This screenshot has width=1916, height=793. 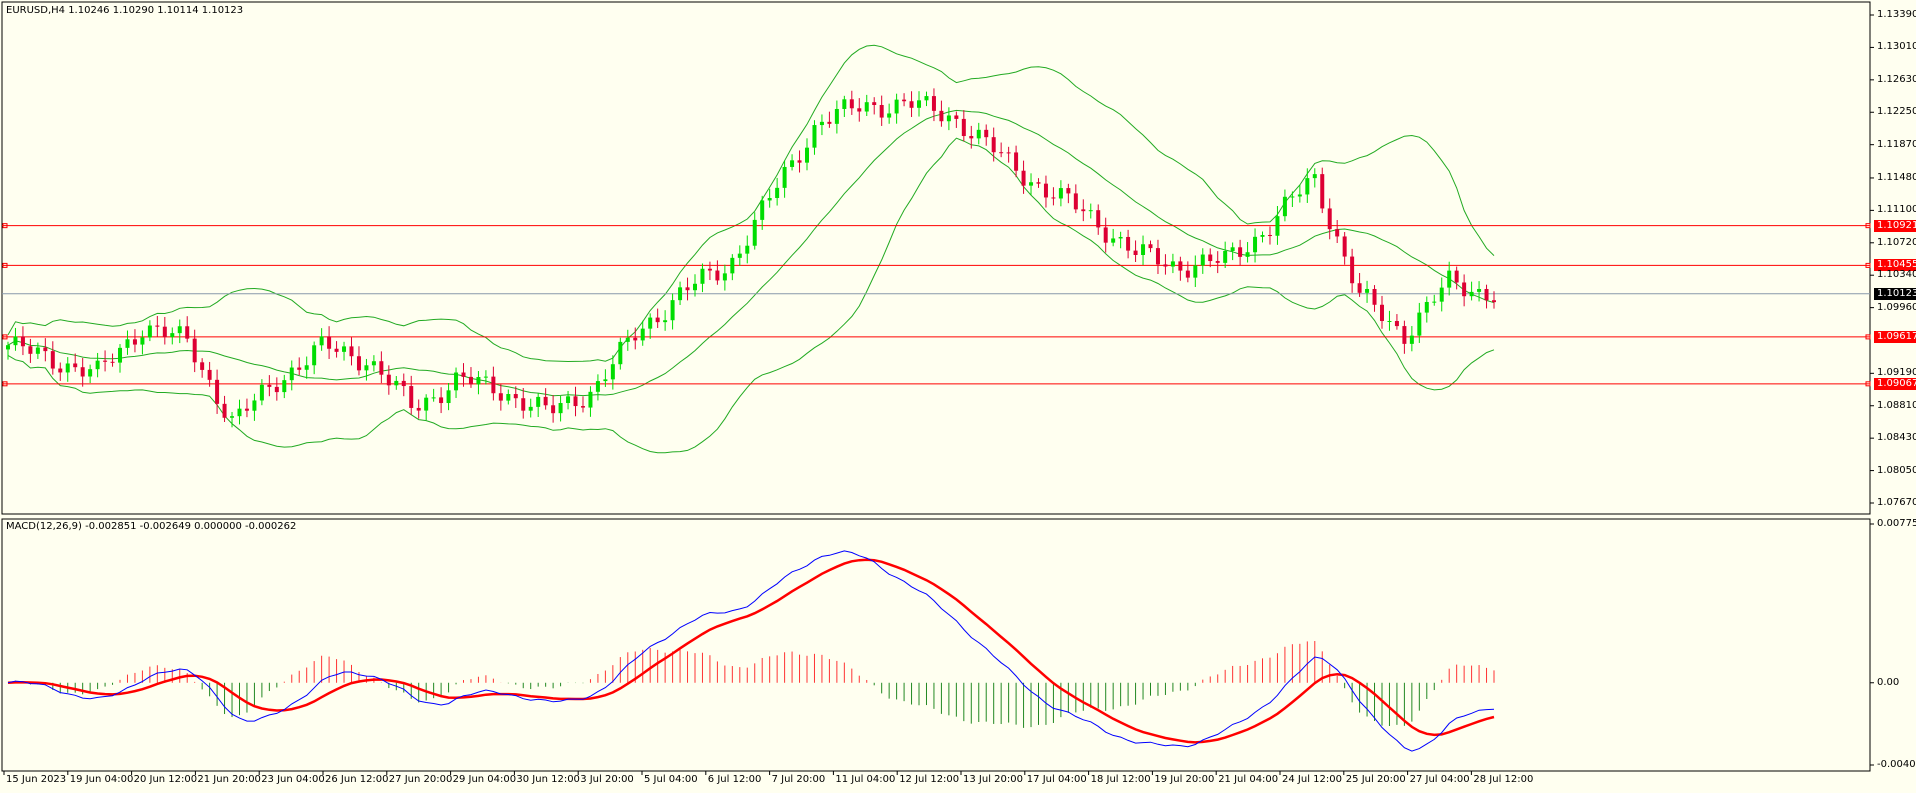 I want to click on level-handle-left, so click(x=5, y=337).